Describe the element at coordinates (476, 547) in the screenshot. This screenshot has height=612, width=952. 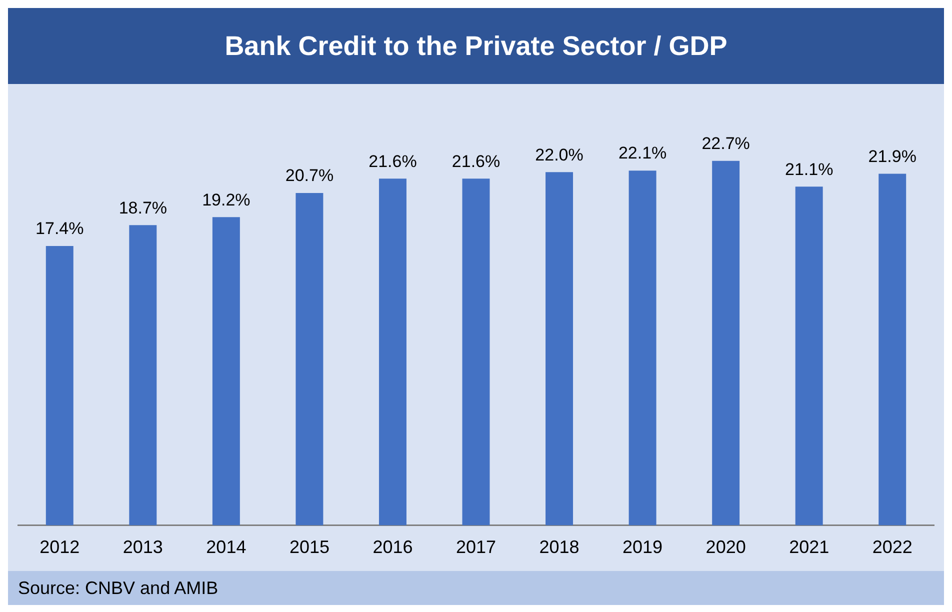
I see `x-tick-label: 2017` at that location.